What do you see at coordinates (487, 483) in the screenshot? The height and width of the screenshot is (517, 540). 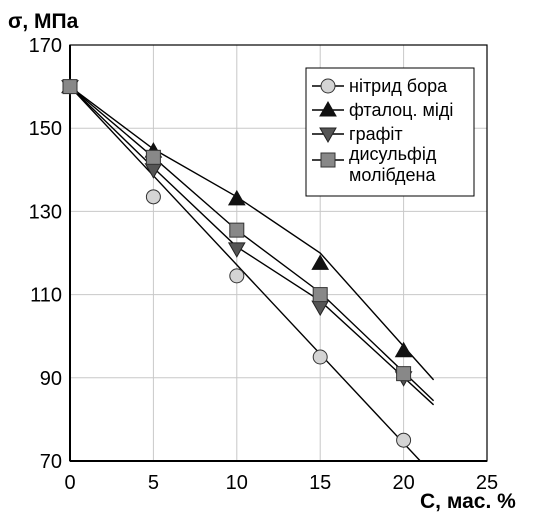 I see `x-tick-label: 25` at bounding box center [487, 483].